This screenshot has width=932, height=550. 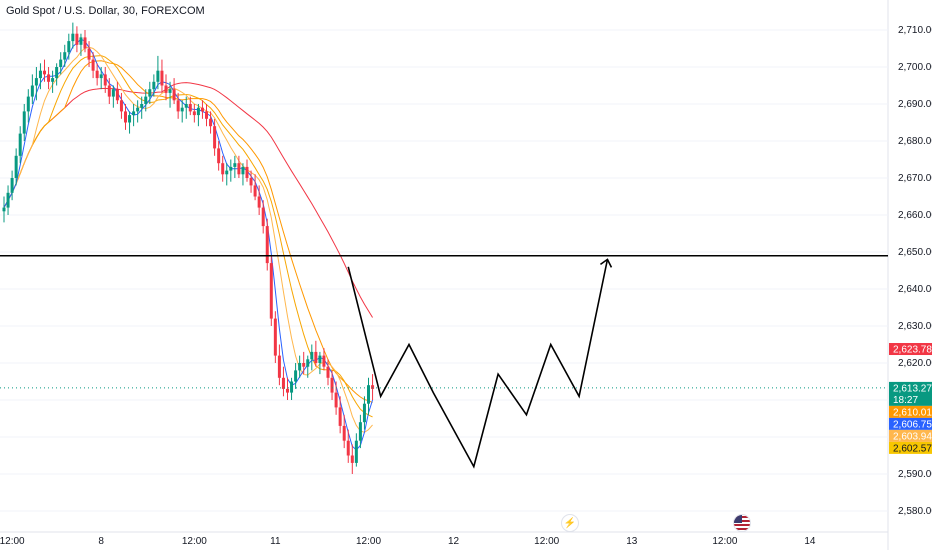 I want to click on price-badge-label: 2,613.27, so click(x=912, y=388).